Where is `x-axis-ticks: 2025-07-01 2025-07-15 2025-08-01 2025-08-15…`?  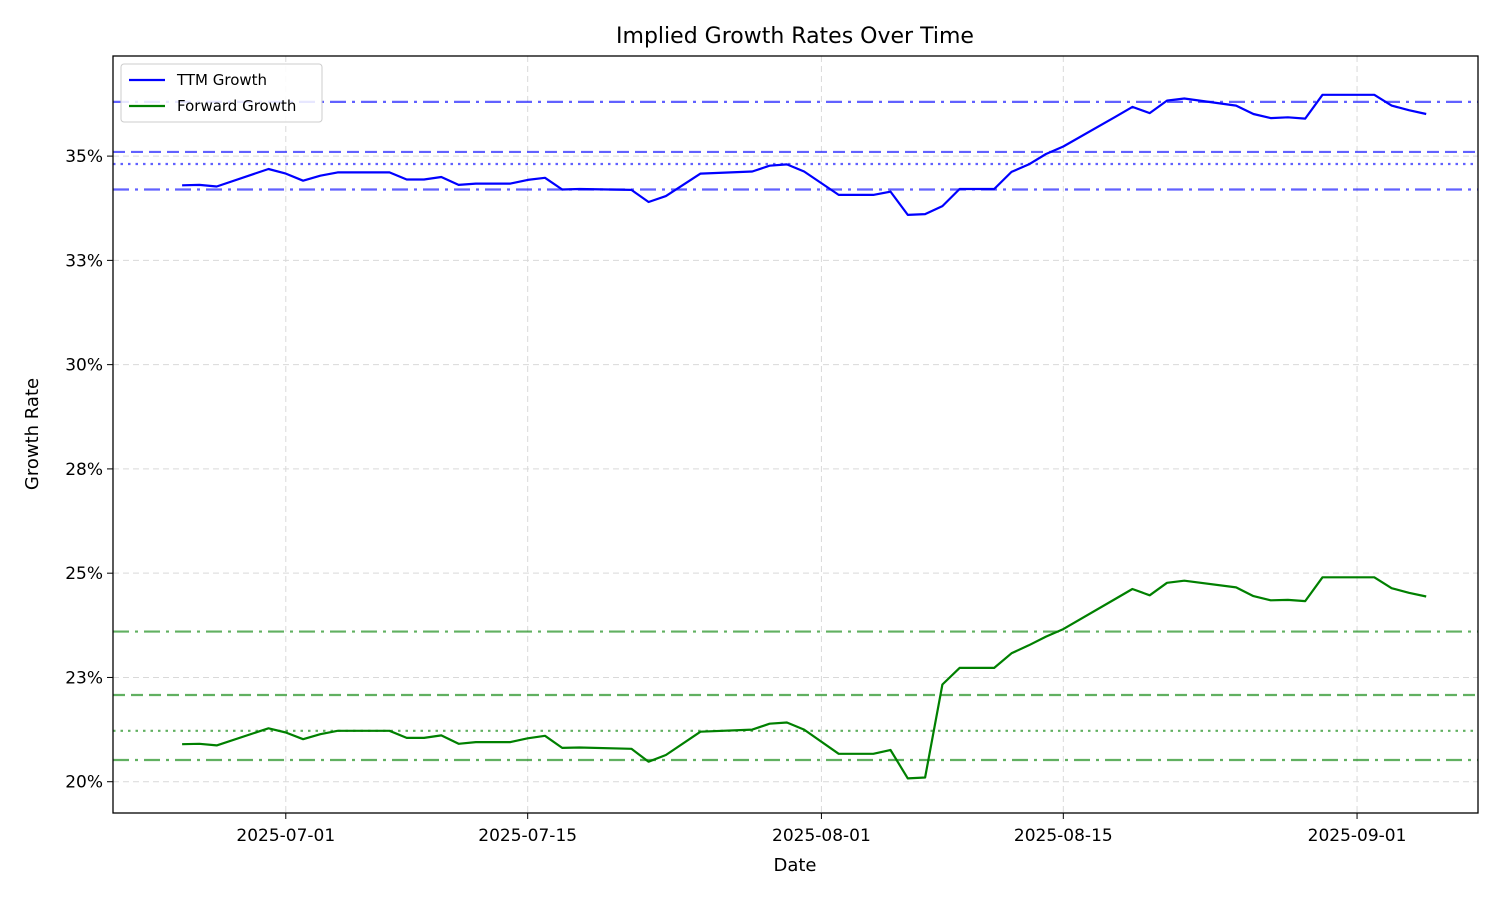 x-axis-ticks: 2025-07-01 2025-07-15 2025-08-01 2025-08-15… is located at coordinates (821, 829).